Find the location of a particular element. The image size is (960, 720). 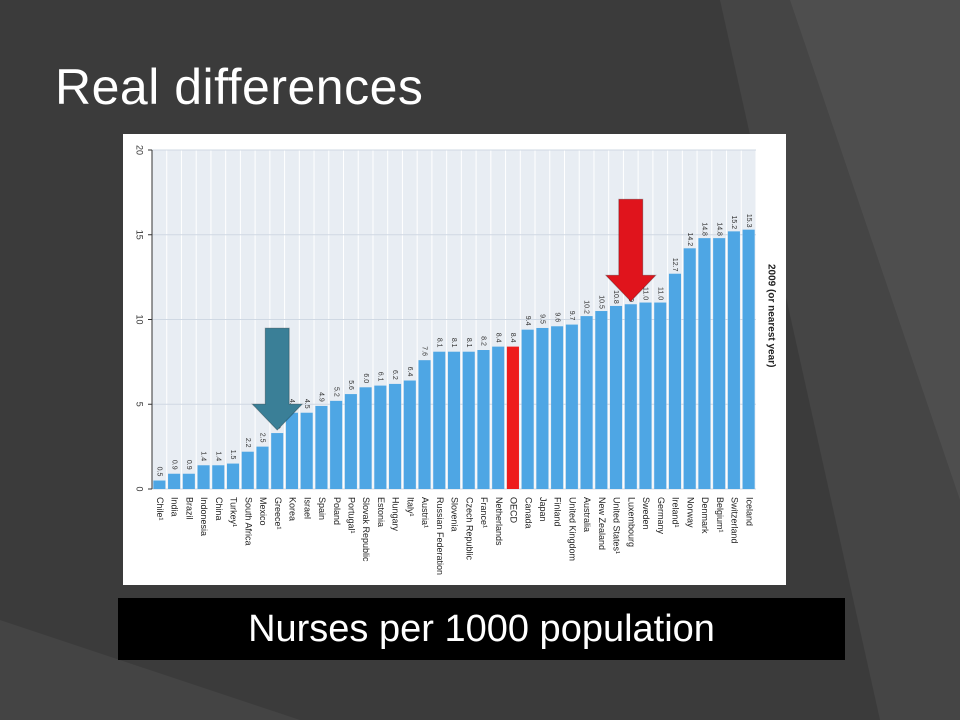

category-label: India is located at coordinates (175, 507).